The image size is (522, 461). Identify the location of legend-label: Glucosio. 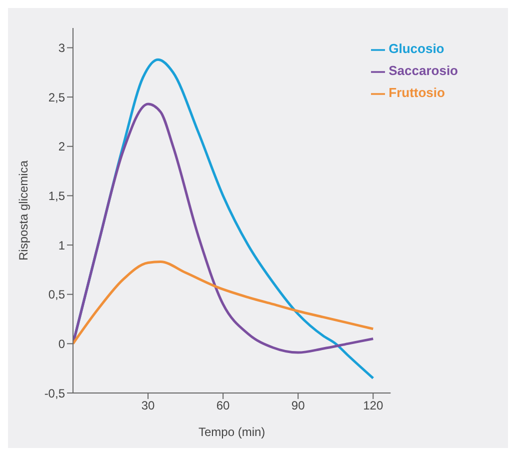
(416, 48).